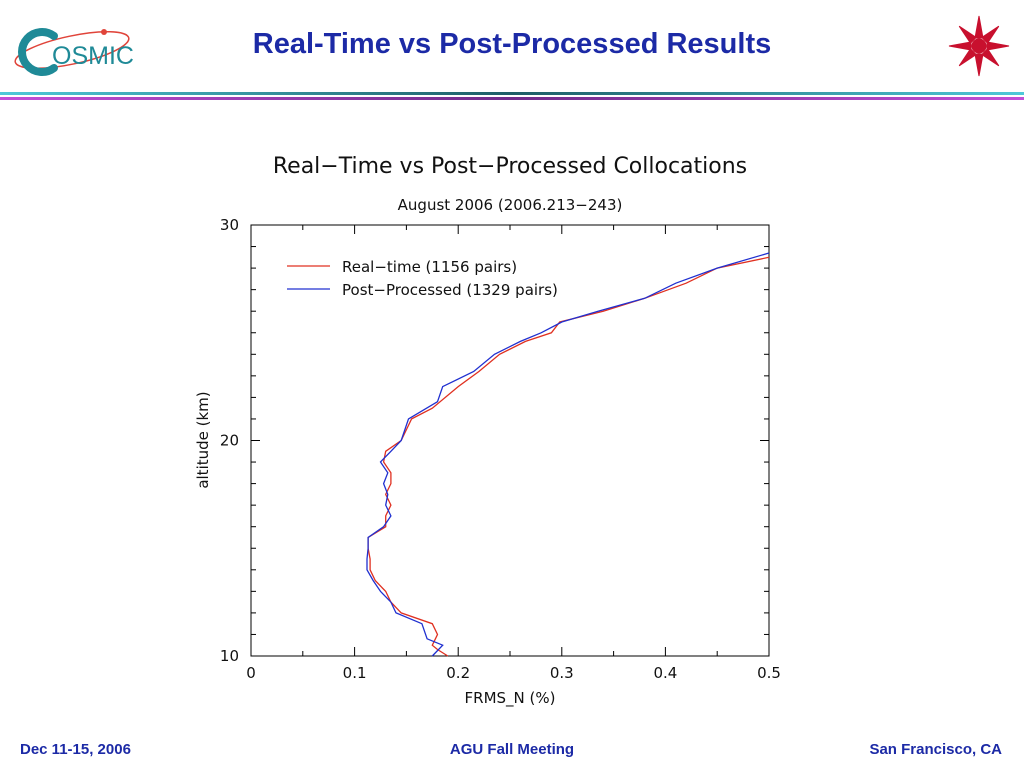  Describe the element at coordinates (93, 56) in the screenshot. I see `logo-text: OSMIC` at that location.